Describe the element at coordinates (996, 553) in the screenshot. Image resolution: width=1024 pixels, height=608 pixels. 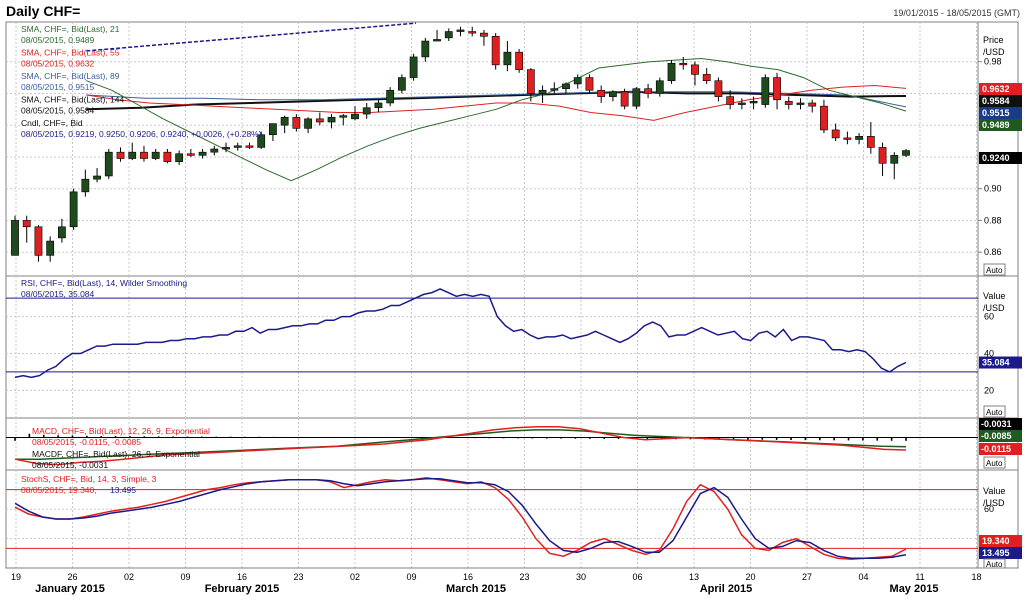
I see `stoch-value-tag-text: 13.495` at that location.